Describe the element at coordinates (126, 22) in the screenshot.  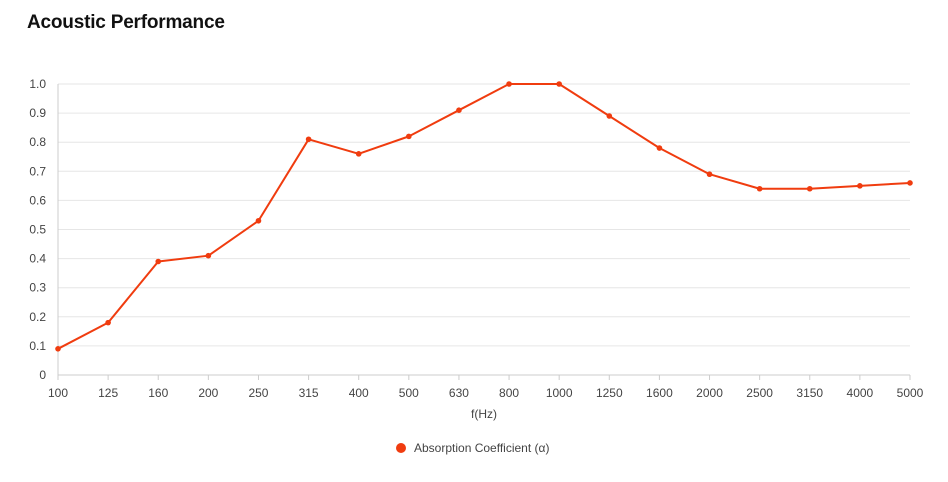
I see `chart-title: Acoustic Performance` at that location.